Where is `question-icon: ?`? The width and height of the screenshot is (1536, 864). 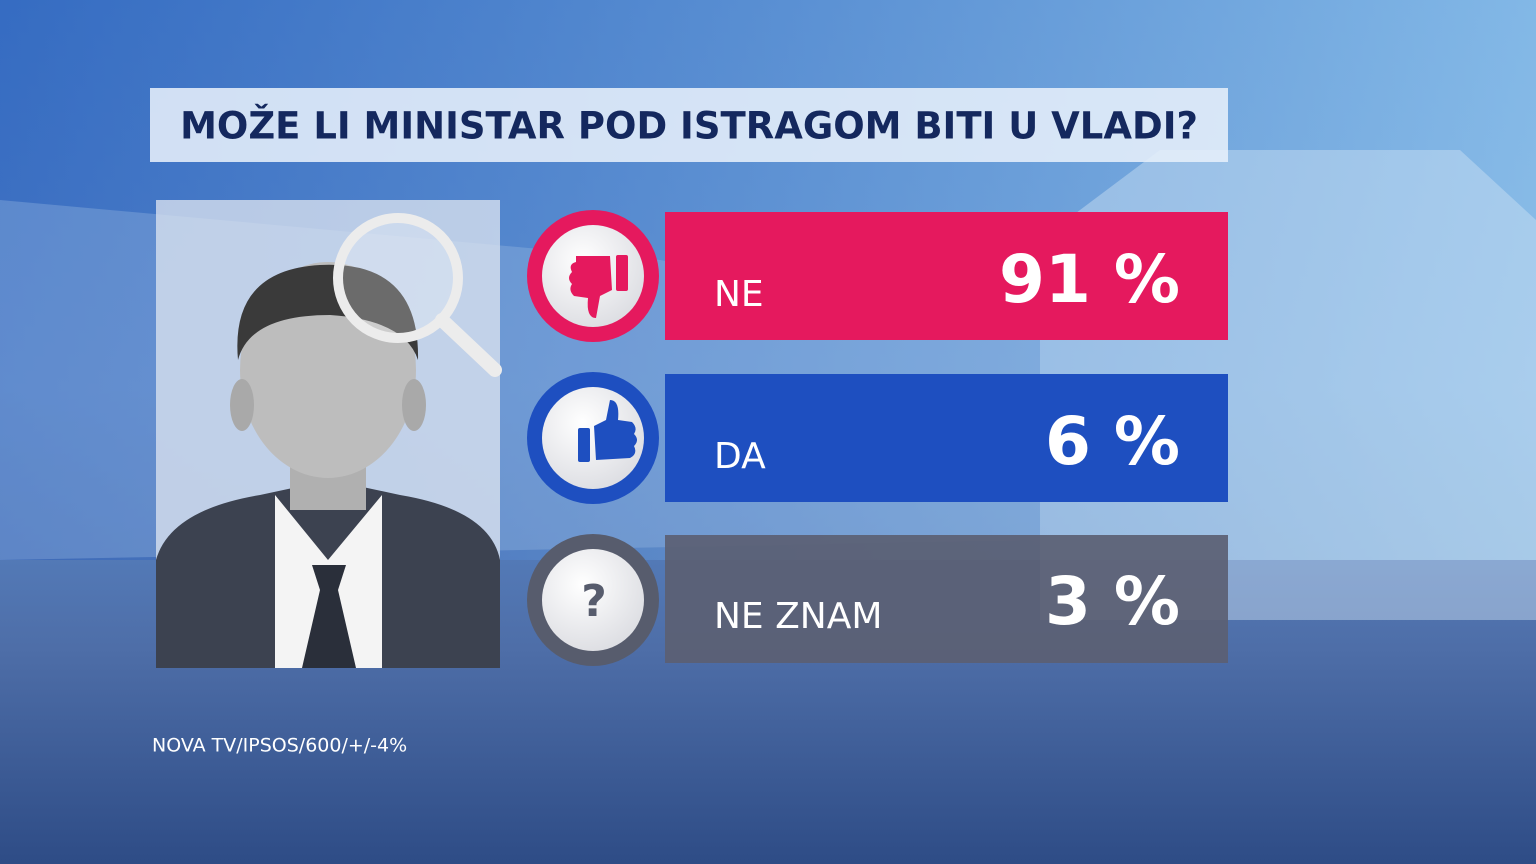 question-icon: ? is located at coordinates (594, 601).